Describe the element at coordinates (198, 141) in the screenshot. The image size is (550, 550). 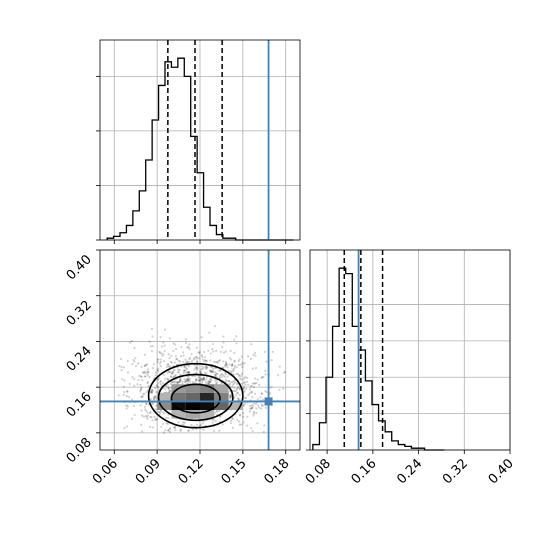
I see `param1-histogram-panel` at that location.